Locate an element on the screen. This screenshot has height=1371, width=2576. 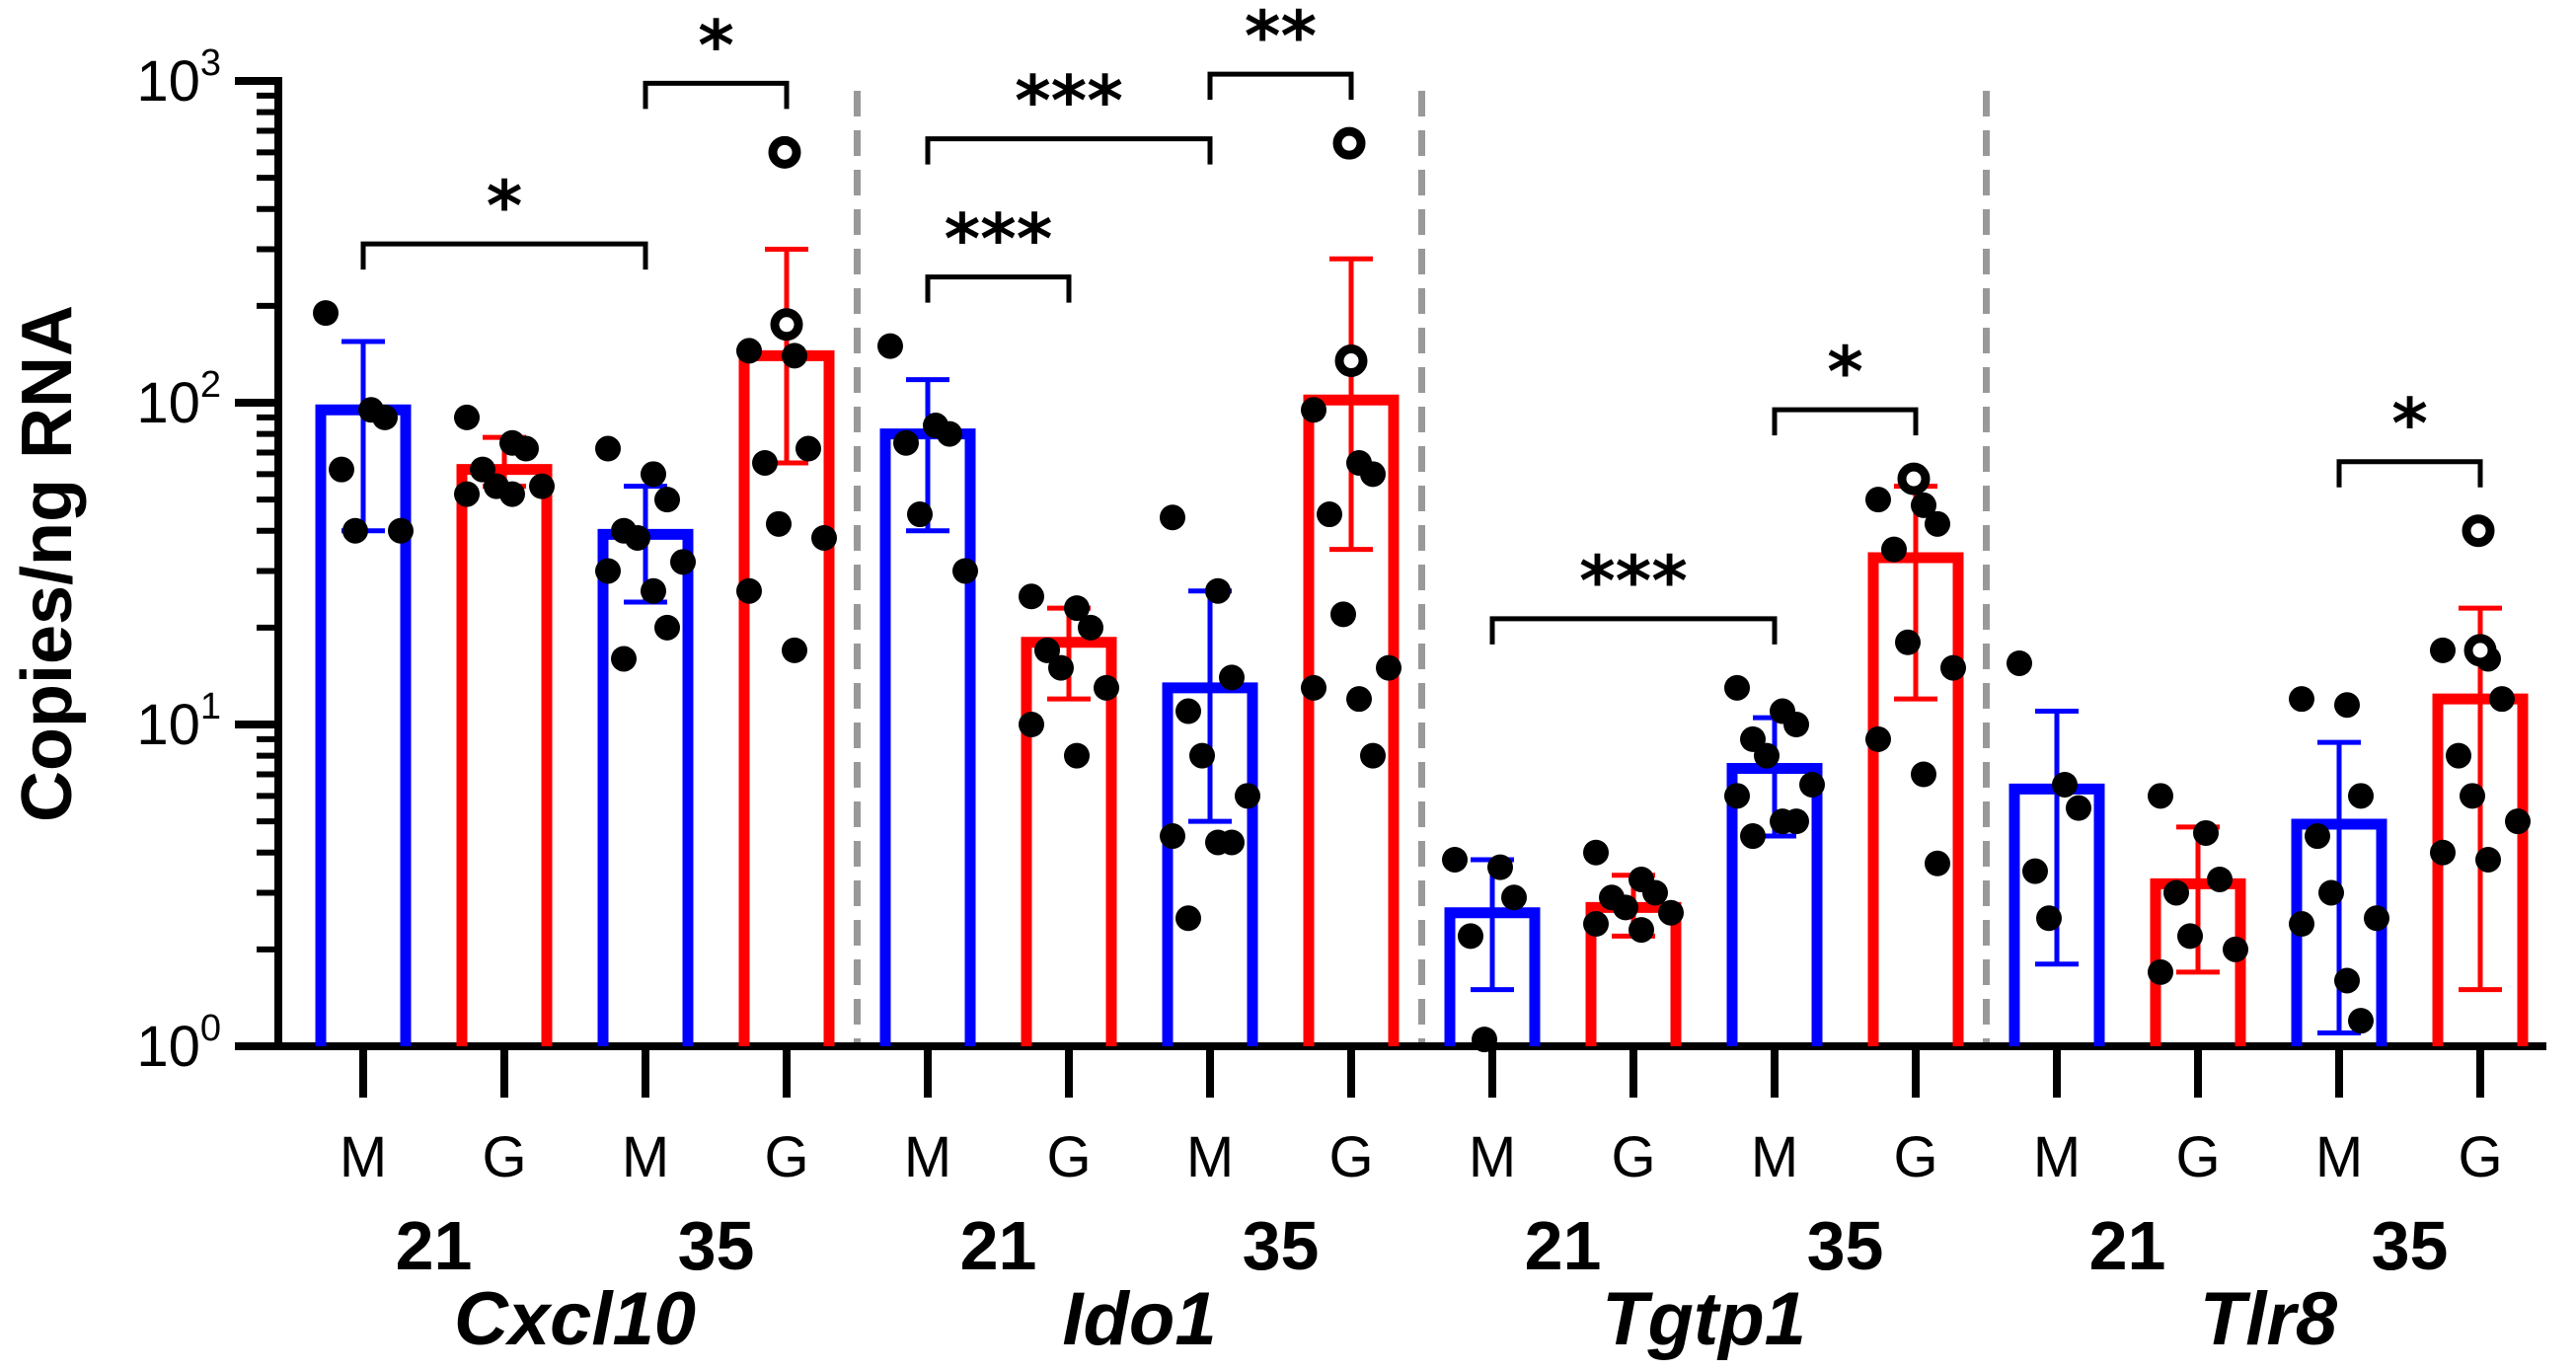
y-tick-exponent: 2 is located at coordinates (210, 385).